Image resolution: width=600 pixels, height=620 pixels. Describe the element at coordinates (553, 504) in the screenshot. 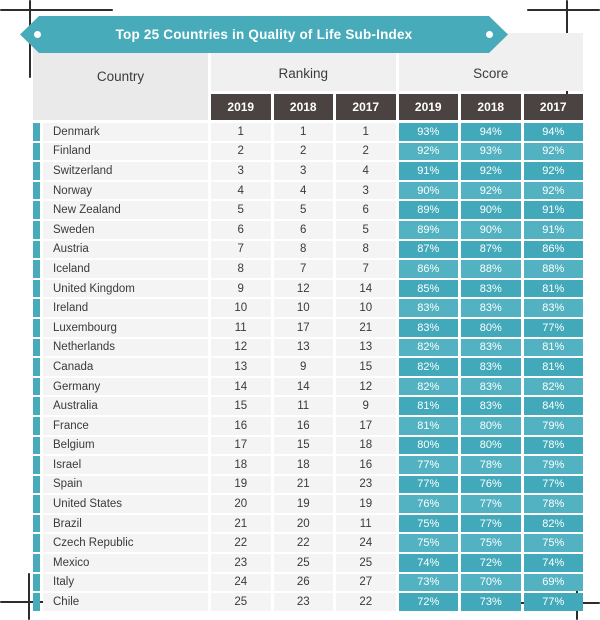

I see `score-2017-cell: 78%` at that location.